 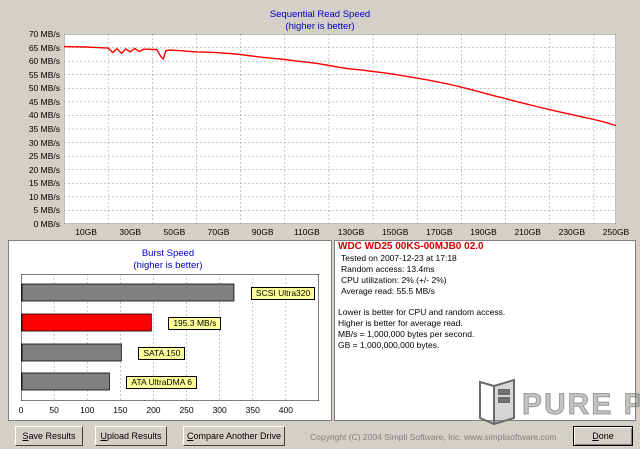 I want to click on compare-label: ompare Another Drive, so click(x=237, y=436).